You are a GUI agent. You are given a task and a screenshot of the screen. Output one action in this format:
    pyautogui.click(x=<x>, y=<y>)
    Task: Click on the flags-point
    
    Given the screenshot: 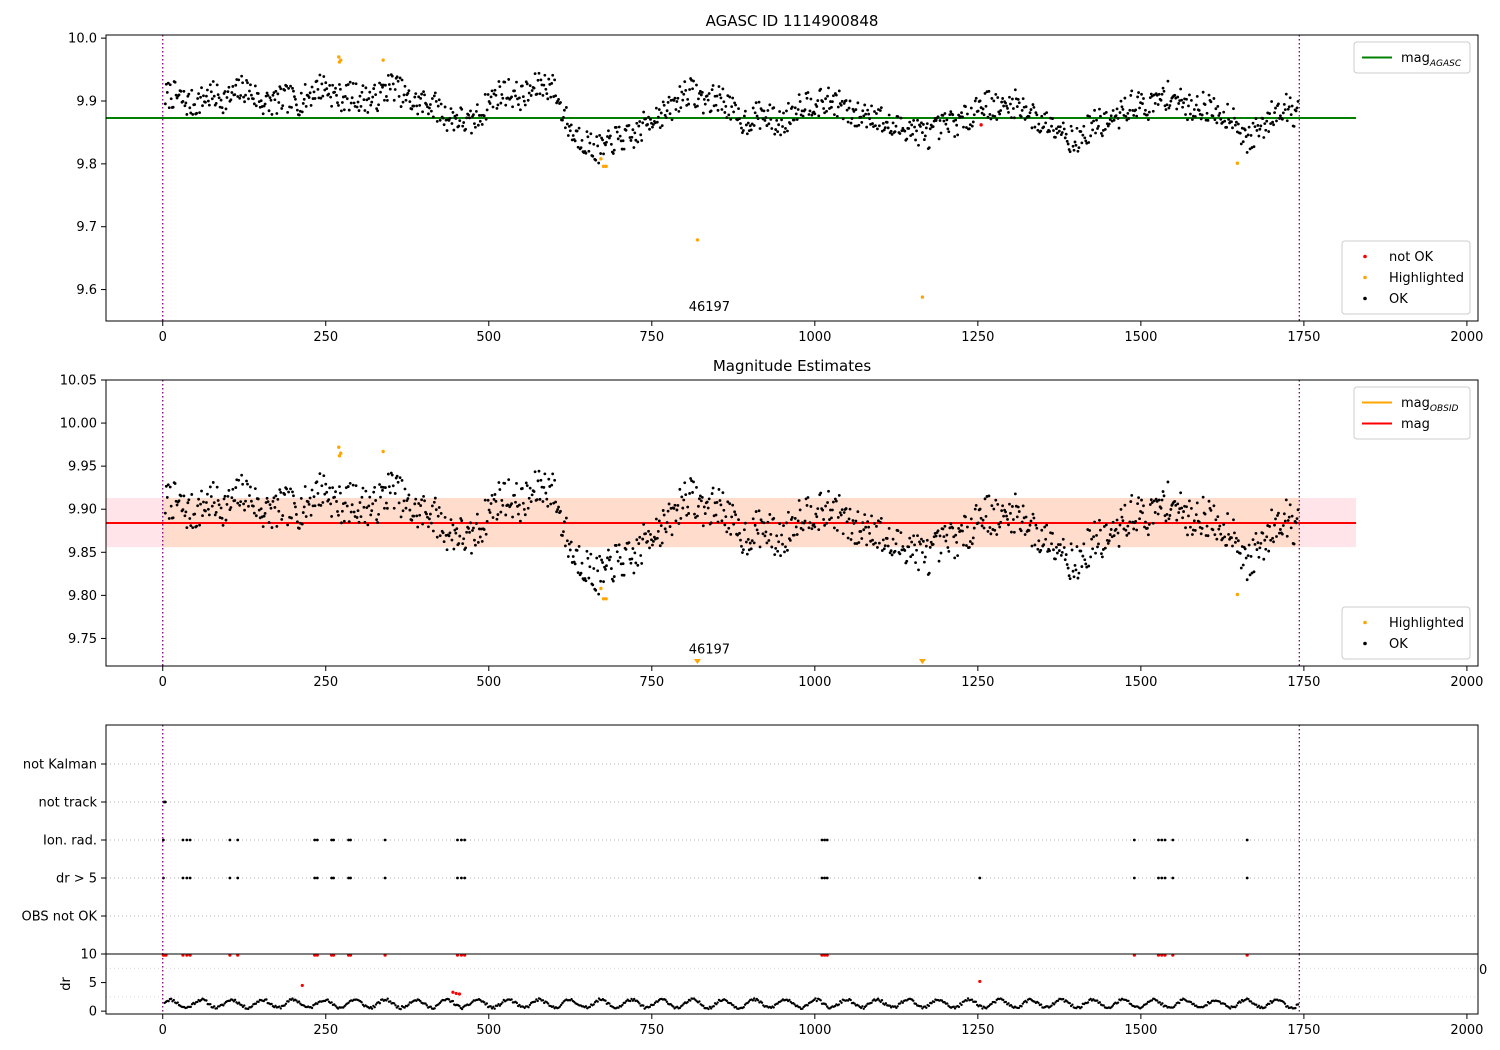 What is the action you would take?
    pyautogui.click(x=385, y=840)
    